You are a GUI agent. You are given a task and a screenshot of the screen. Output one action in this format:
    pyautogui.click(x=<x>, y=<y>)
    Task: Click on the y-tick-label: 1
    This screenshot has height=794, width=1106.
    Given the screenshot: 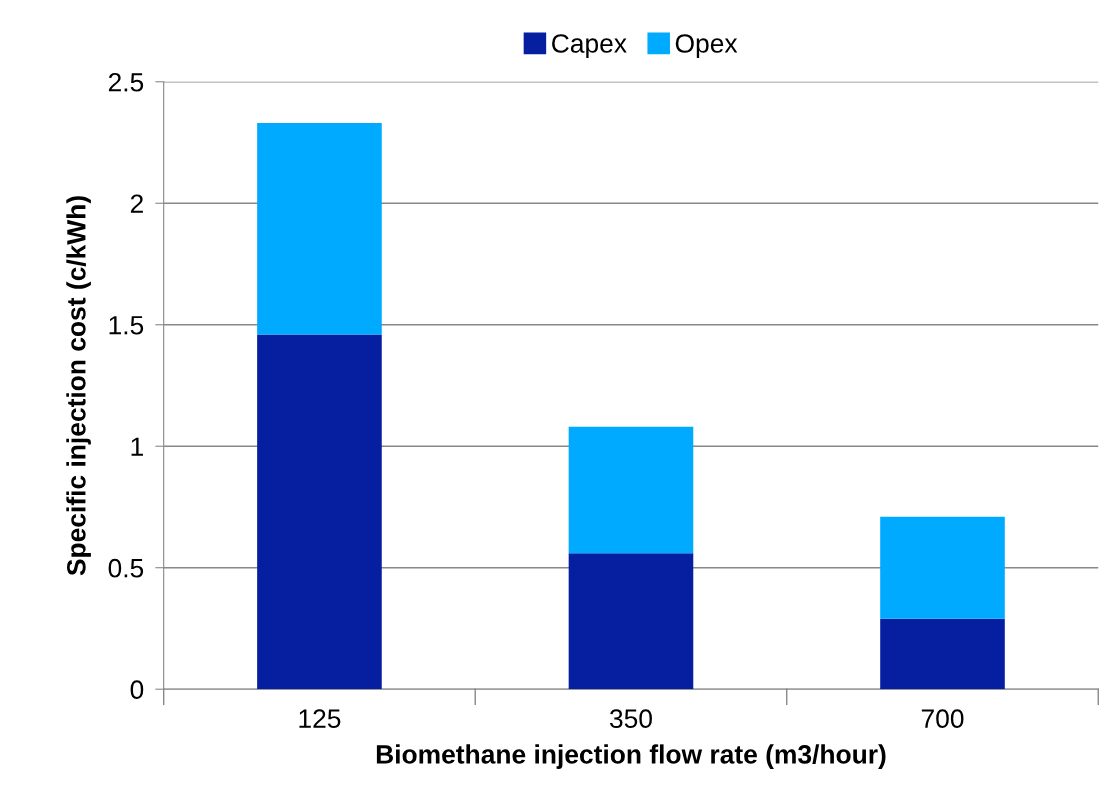 What is the action you would take?
    pyautogui.click(x=137, y=446)
    